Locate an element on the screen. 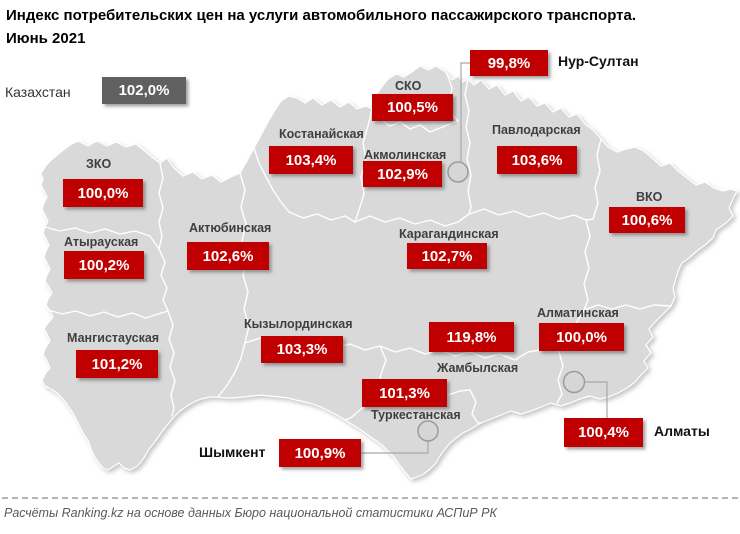  almaty-city-marker-icon is located at coordinates (574, 382).